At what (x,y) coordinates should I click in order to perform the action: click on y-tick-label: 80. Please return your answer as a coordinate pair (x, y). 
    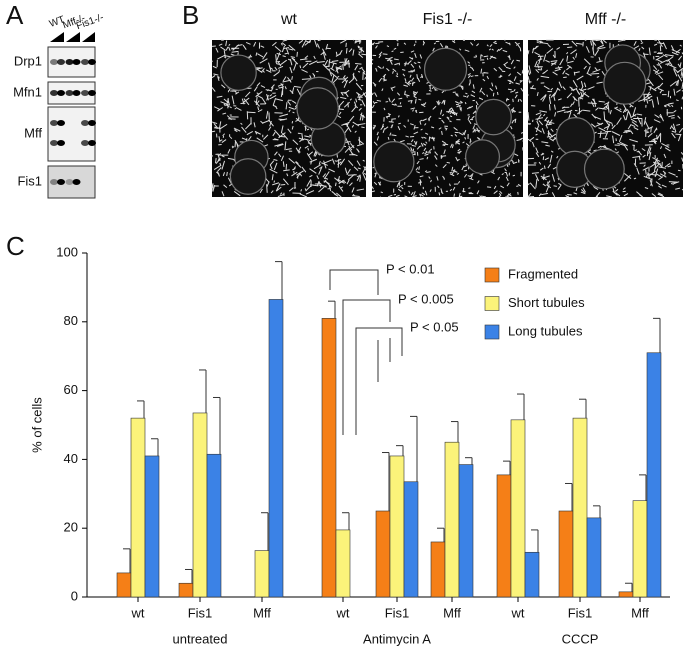
    Looking at the image, I should click on (71, 320).